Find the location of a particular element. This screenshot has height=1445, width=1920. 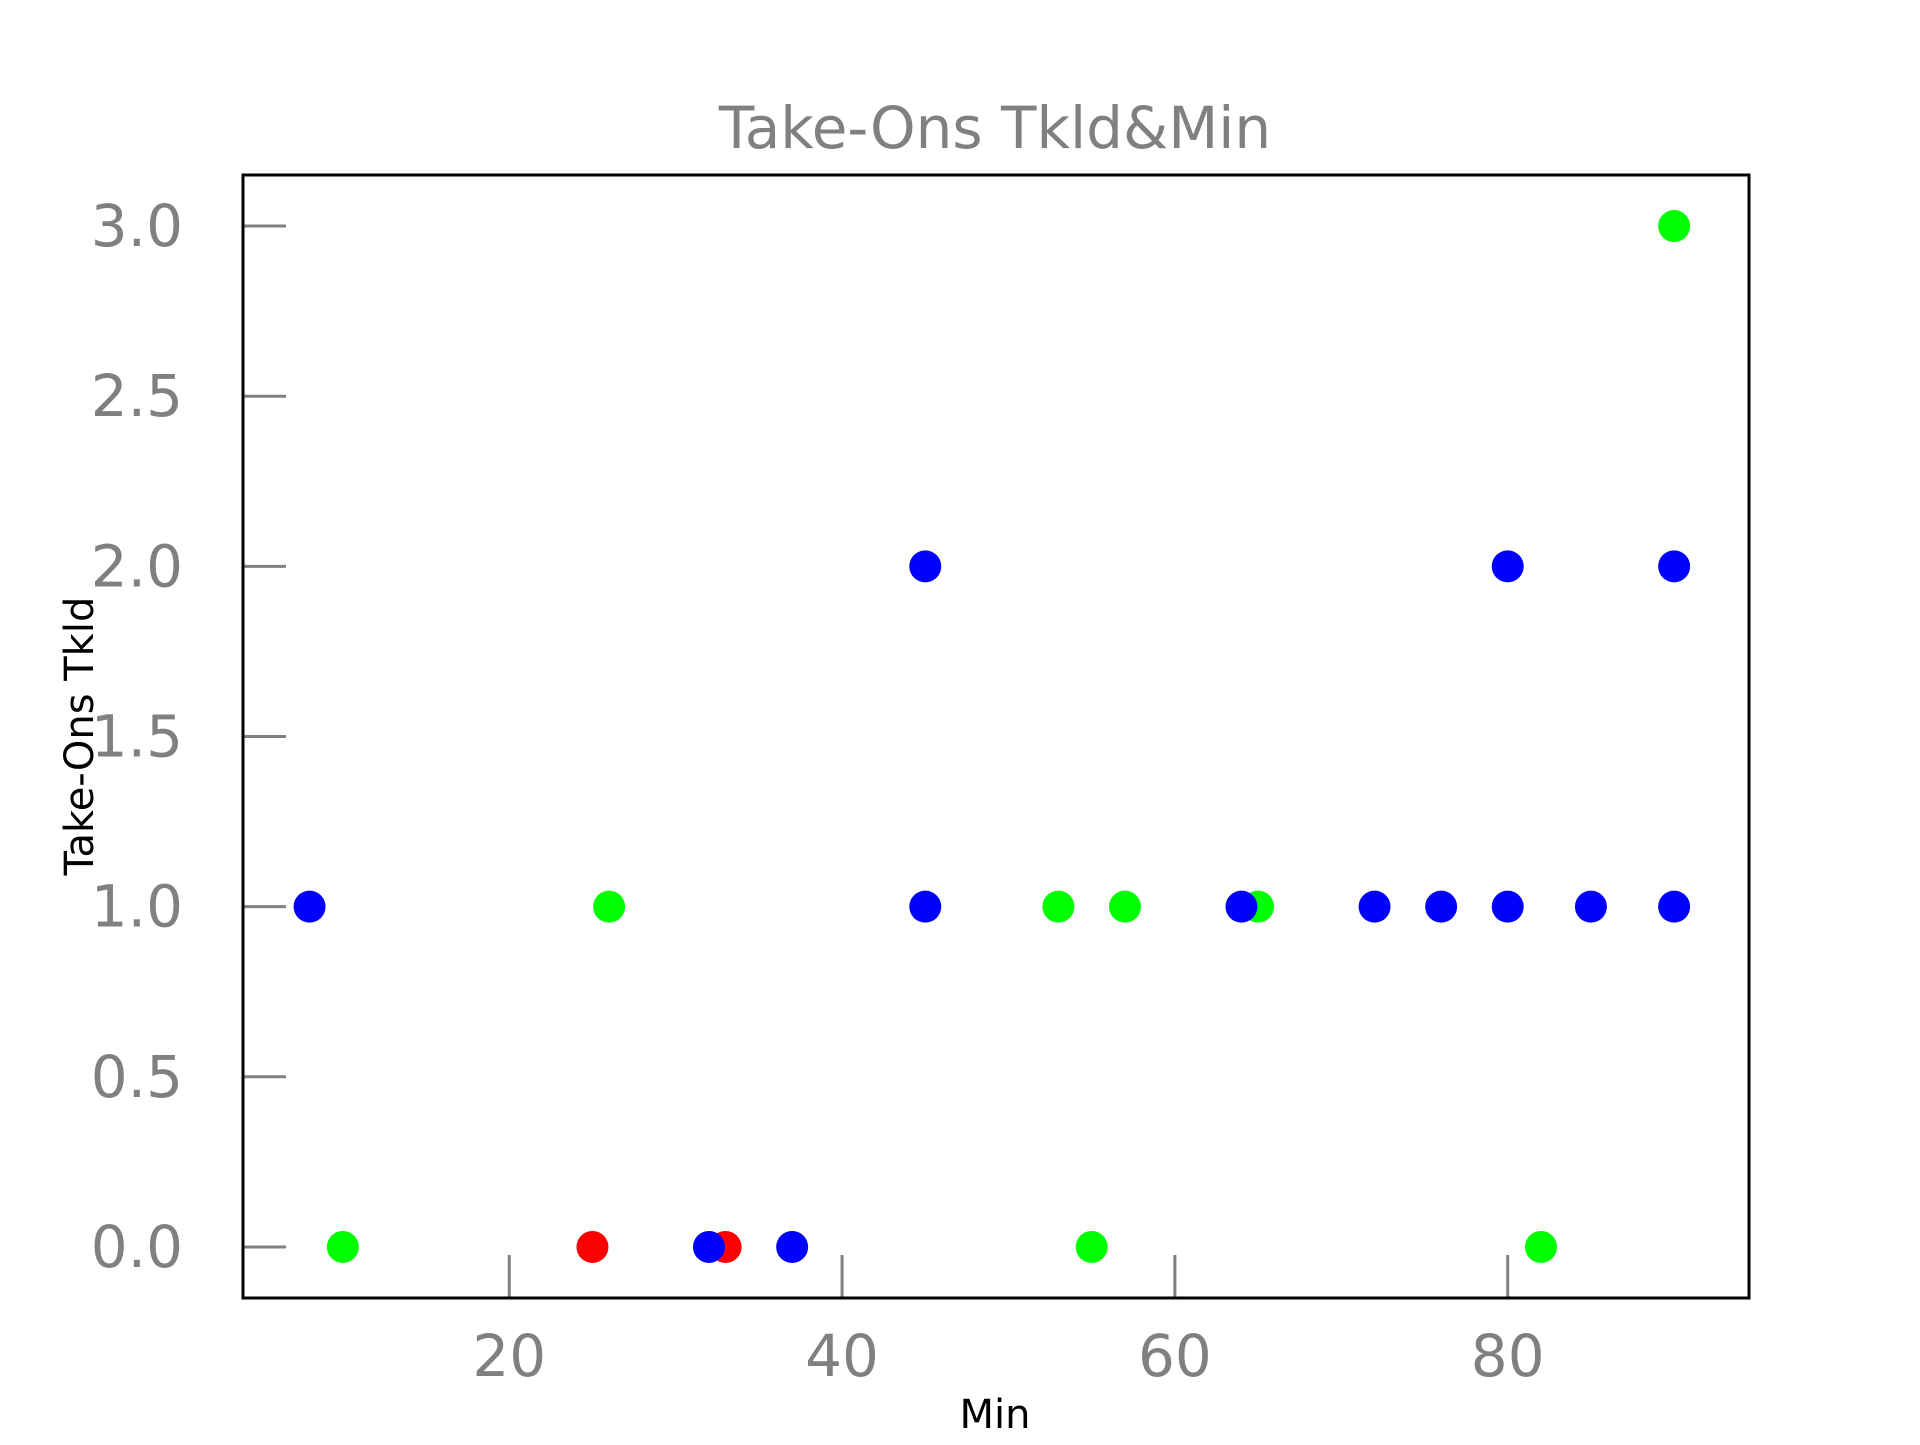

x-tick-label: 60 is located at coordinates (1175, 1356).